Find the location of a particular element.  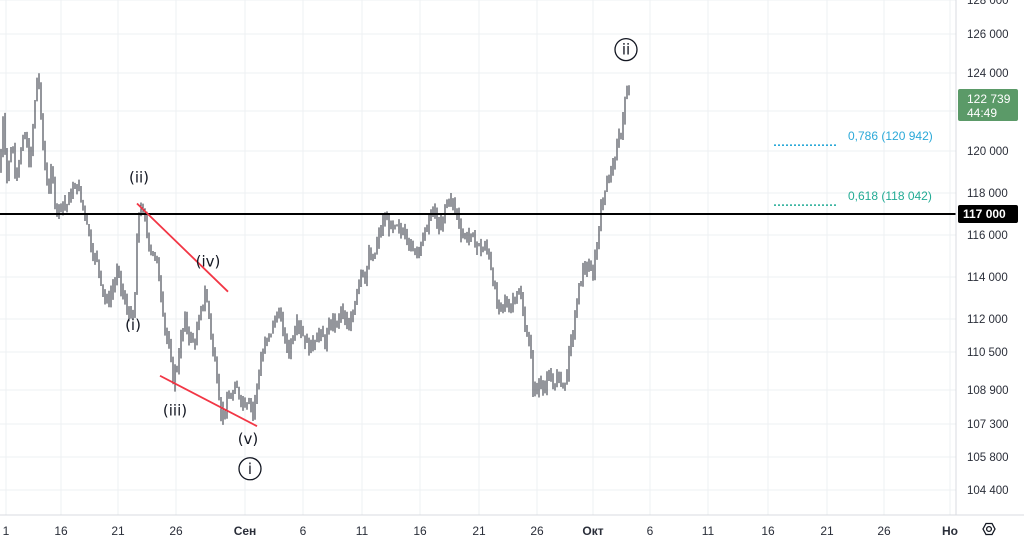

circled-wave-marker is located at coordinates (250, 469).